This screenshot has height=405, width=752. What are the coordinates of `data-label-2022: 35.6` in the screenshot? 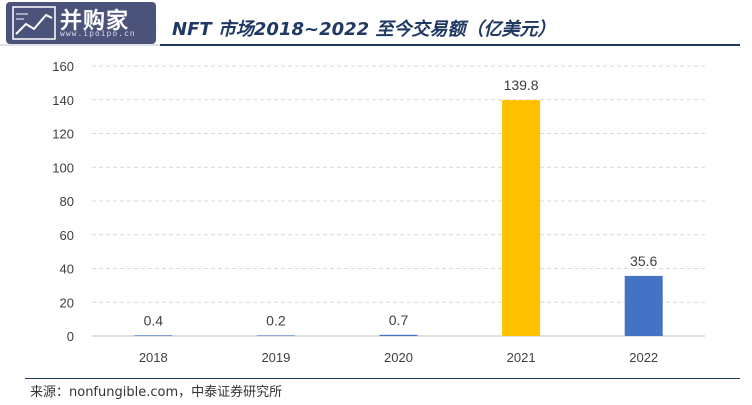 It's located at (643, 261).